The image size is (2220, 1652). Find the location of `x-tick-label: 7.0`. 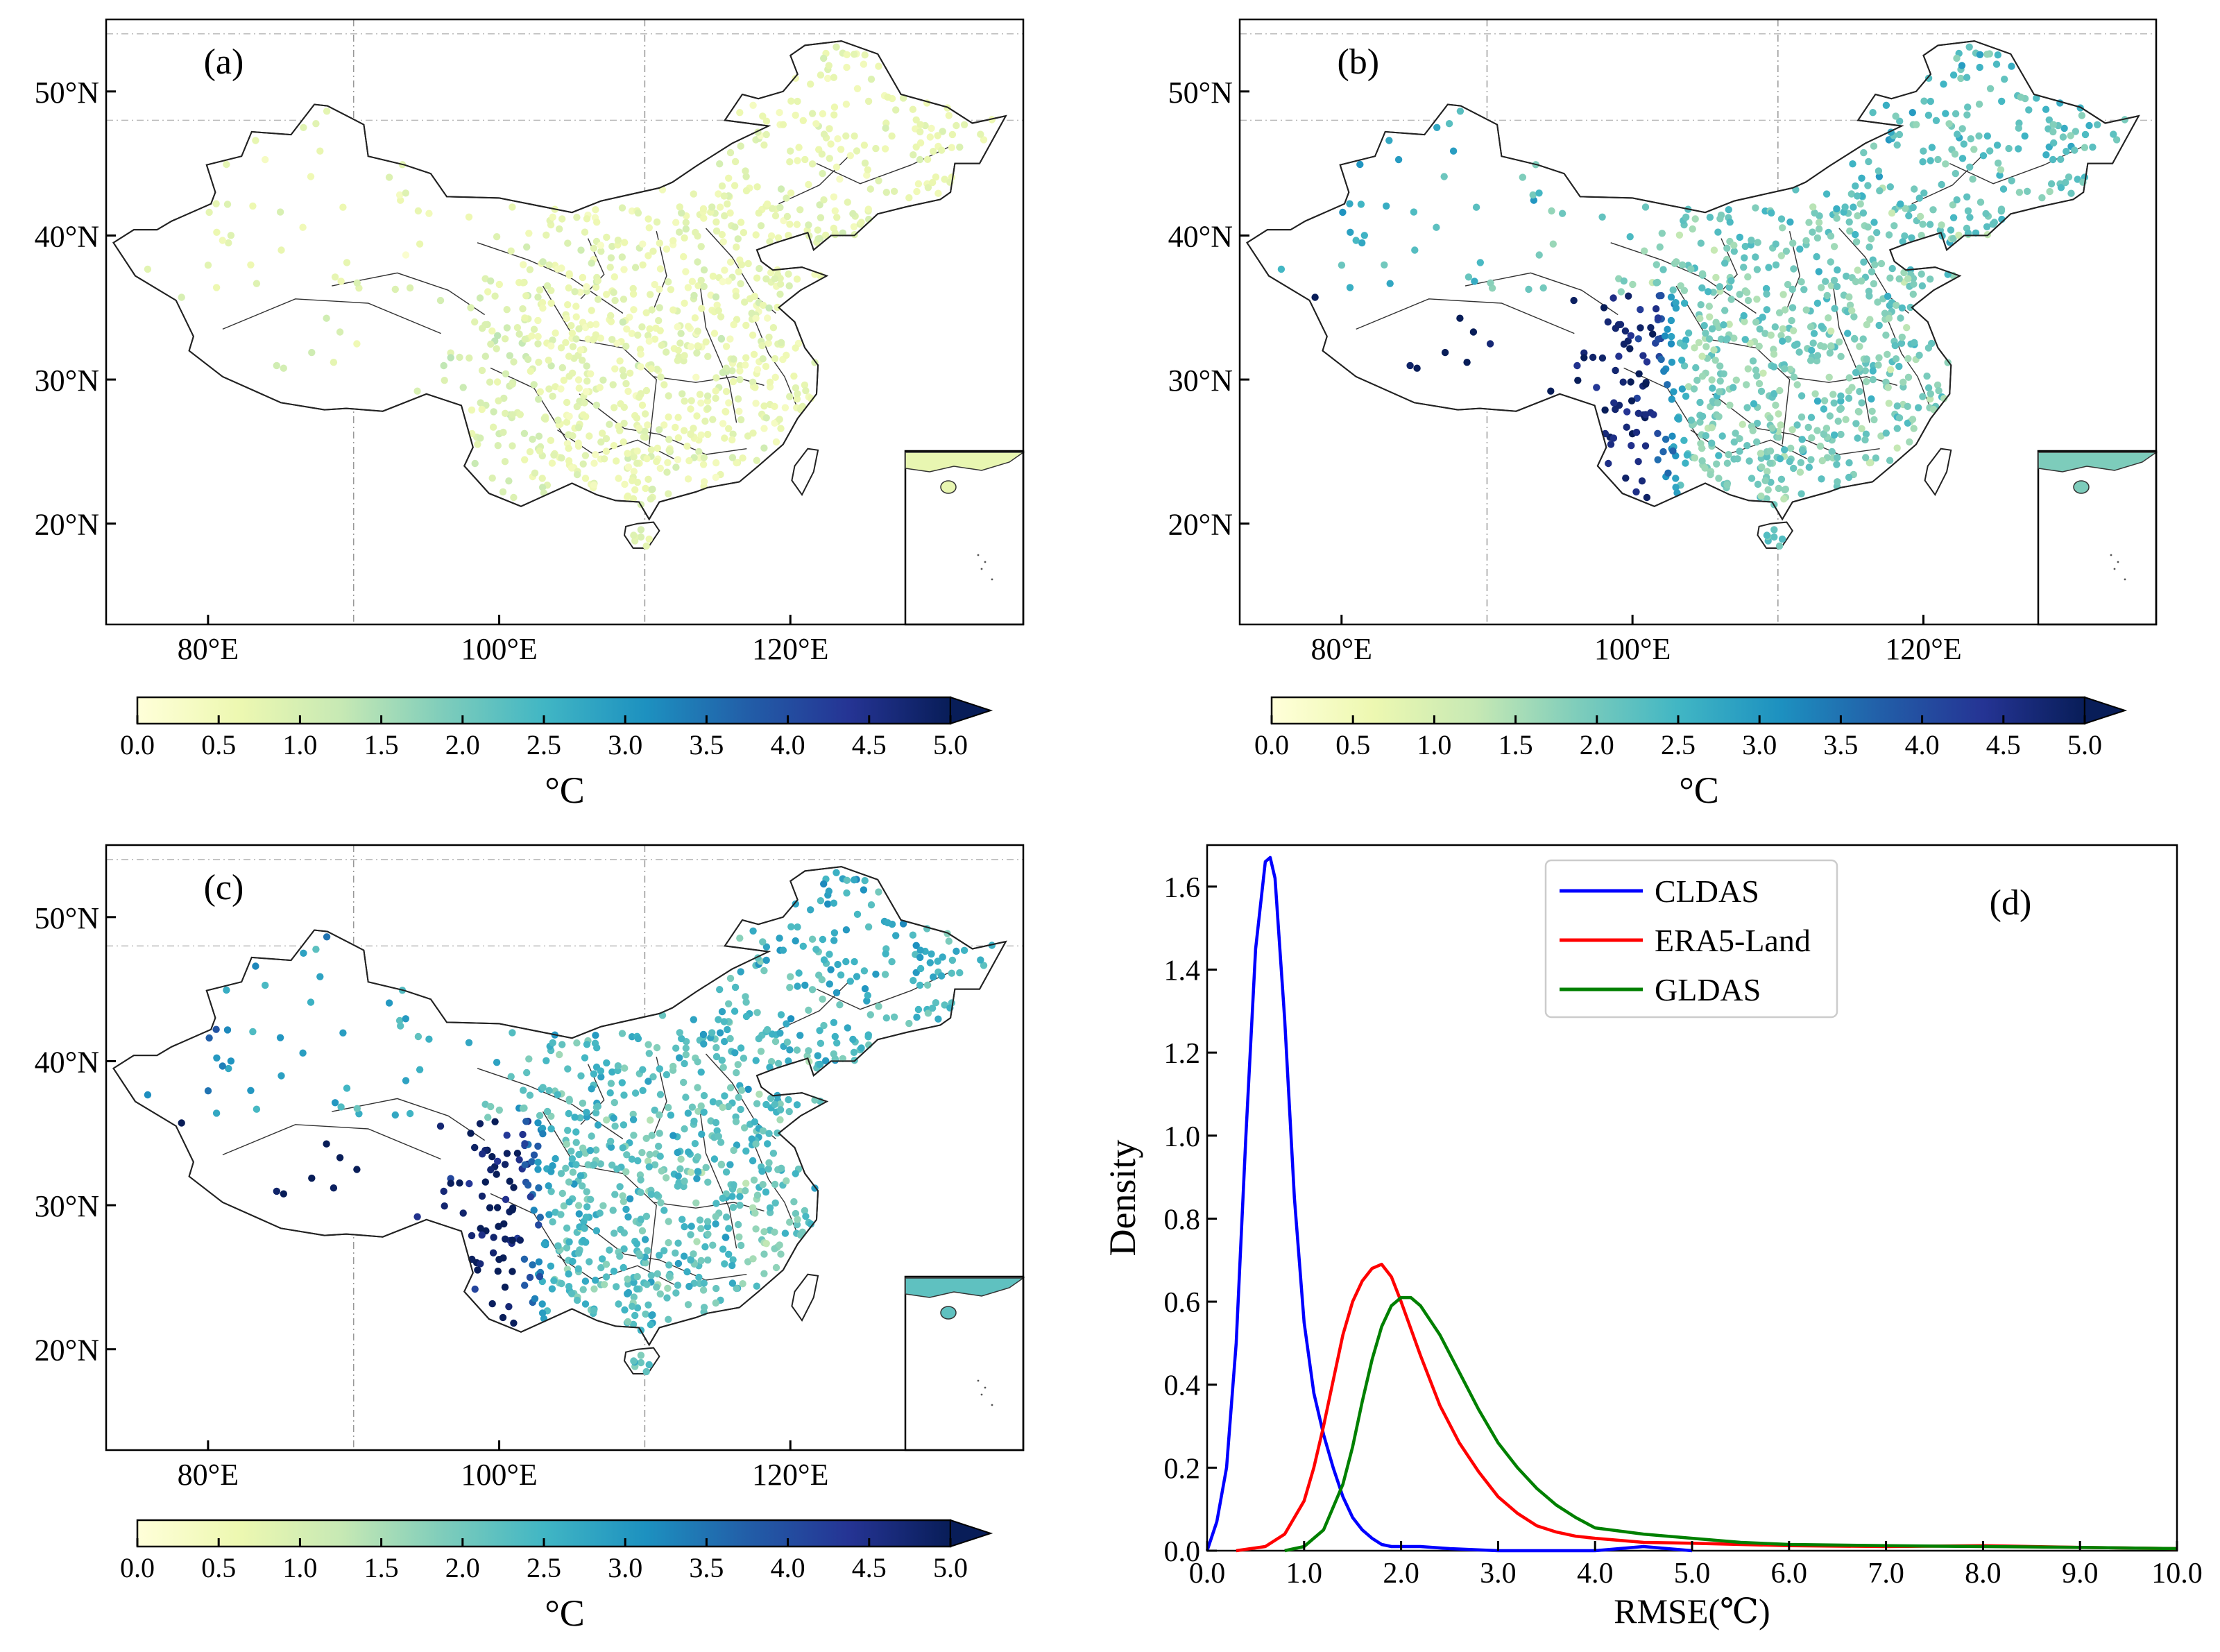

x-tick-label: 7.0 is located at coordinates (1886, 1574).